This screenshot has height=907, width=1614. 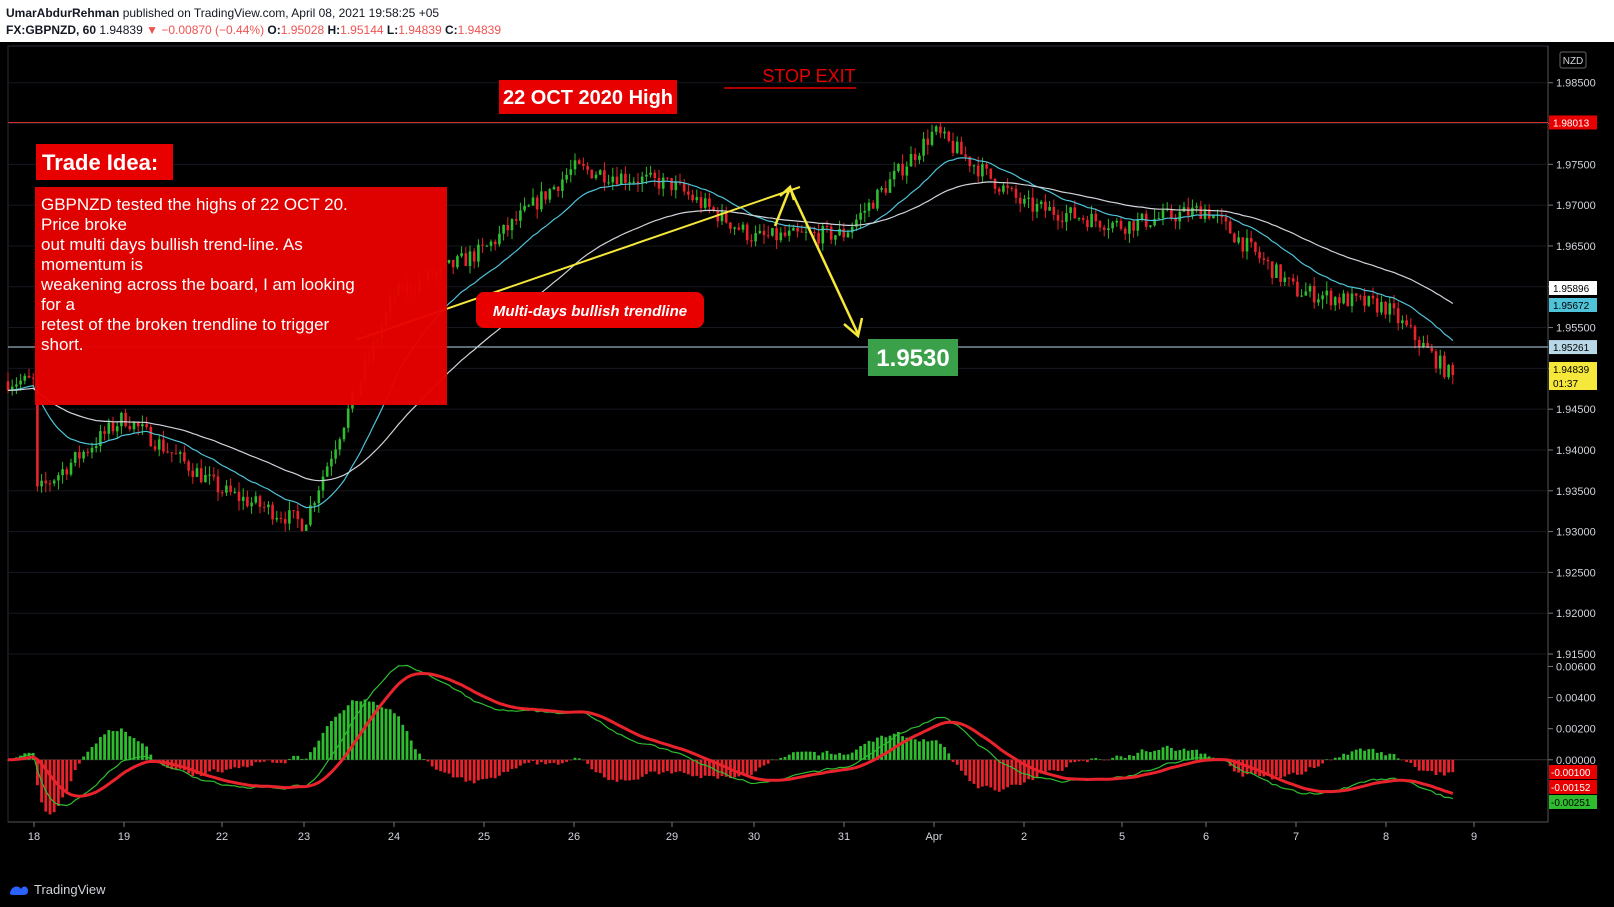 What do you see at coordinates (590, 310) in the screenshot?
I see `trendline-label-box` at bounding box center [590, 310].